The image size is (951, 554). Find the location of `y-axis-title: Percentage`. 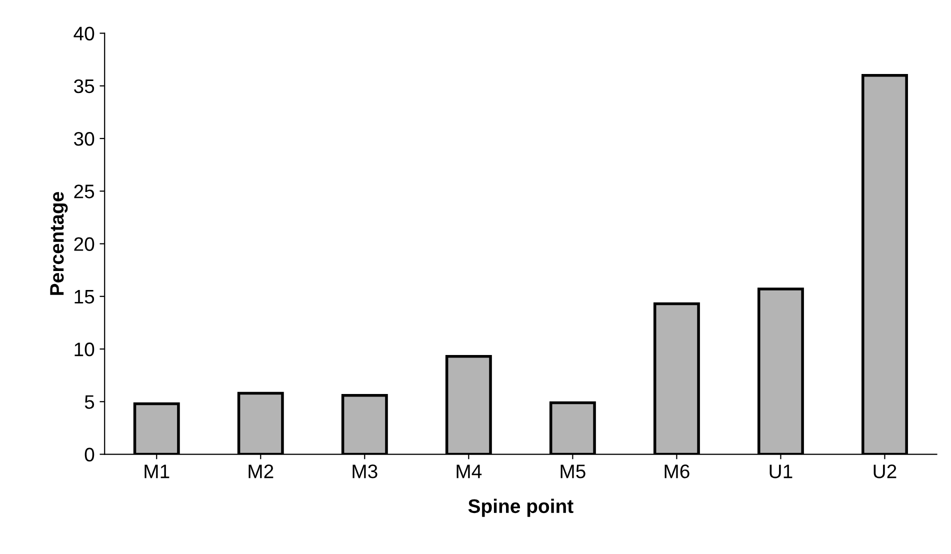

y-axis-title: Percentage is located at coordinates (59, 243).